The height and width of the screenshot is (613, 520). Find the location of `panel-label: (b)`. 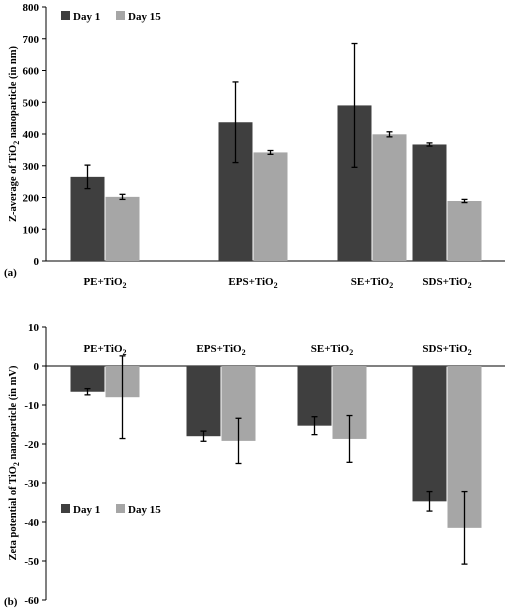

panel-label: (b) is located at coordinates (11, 602).